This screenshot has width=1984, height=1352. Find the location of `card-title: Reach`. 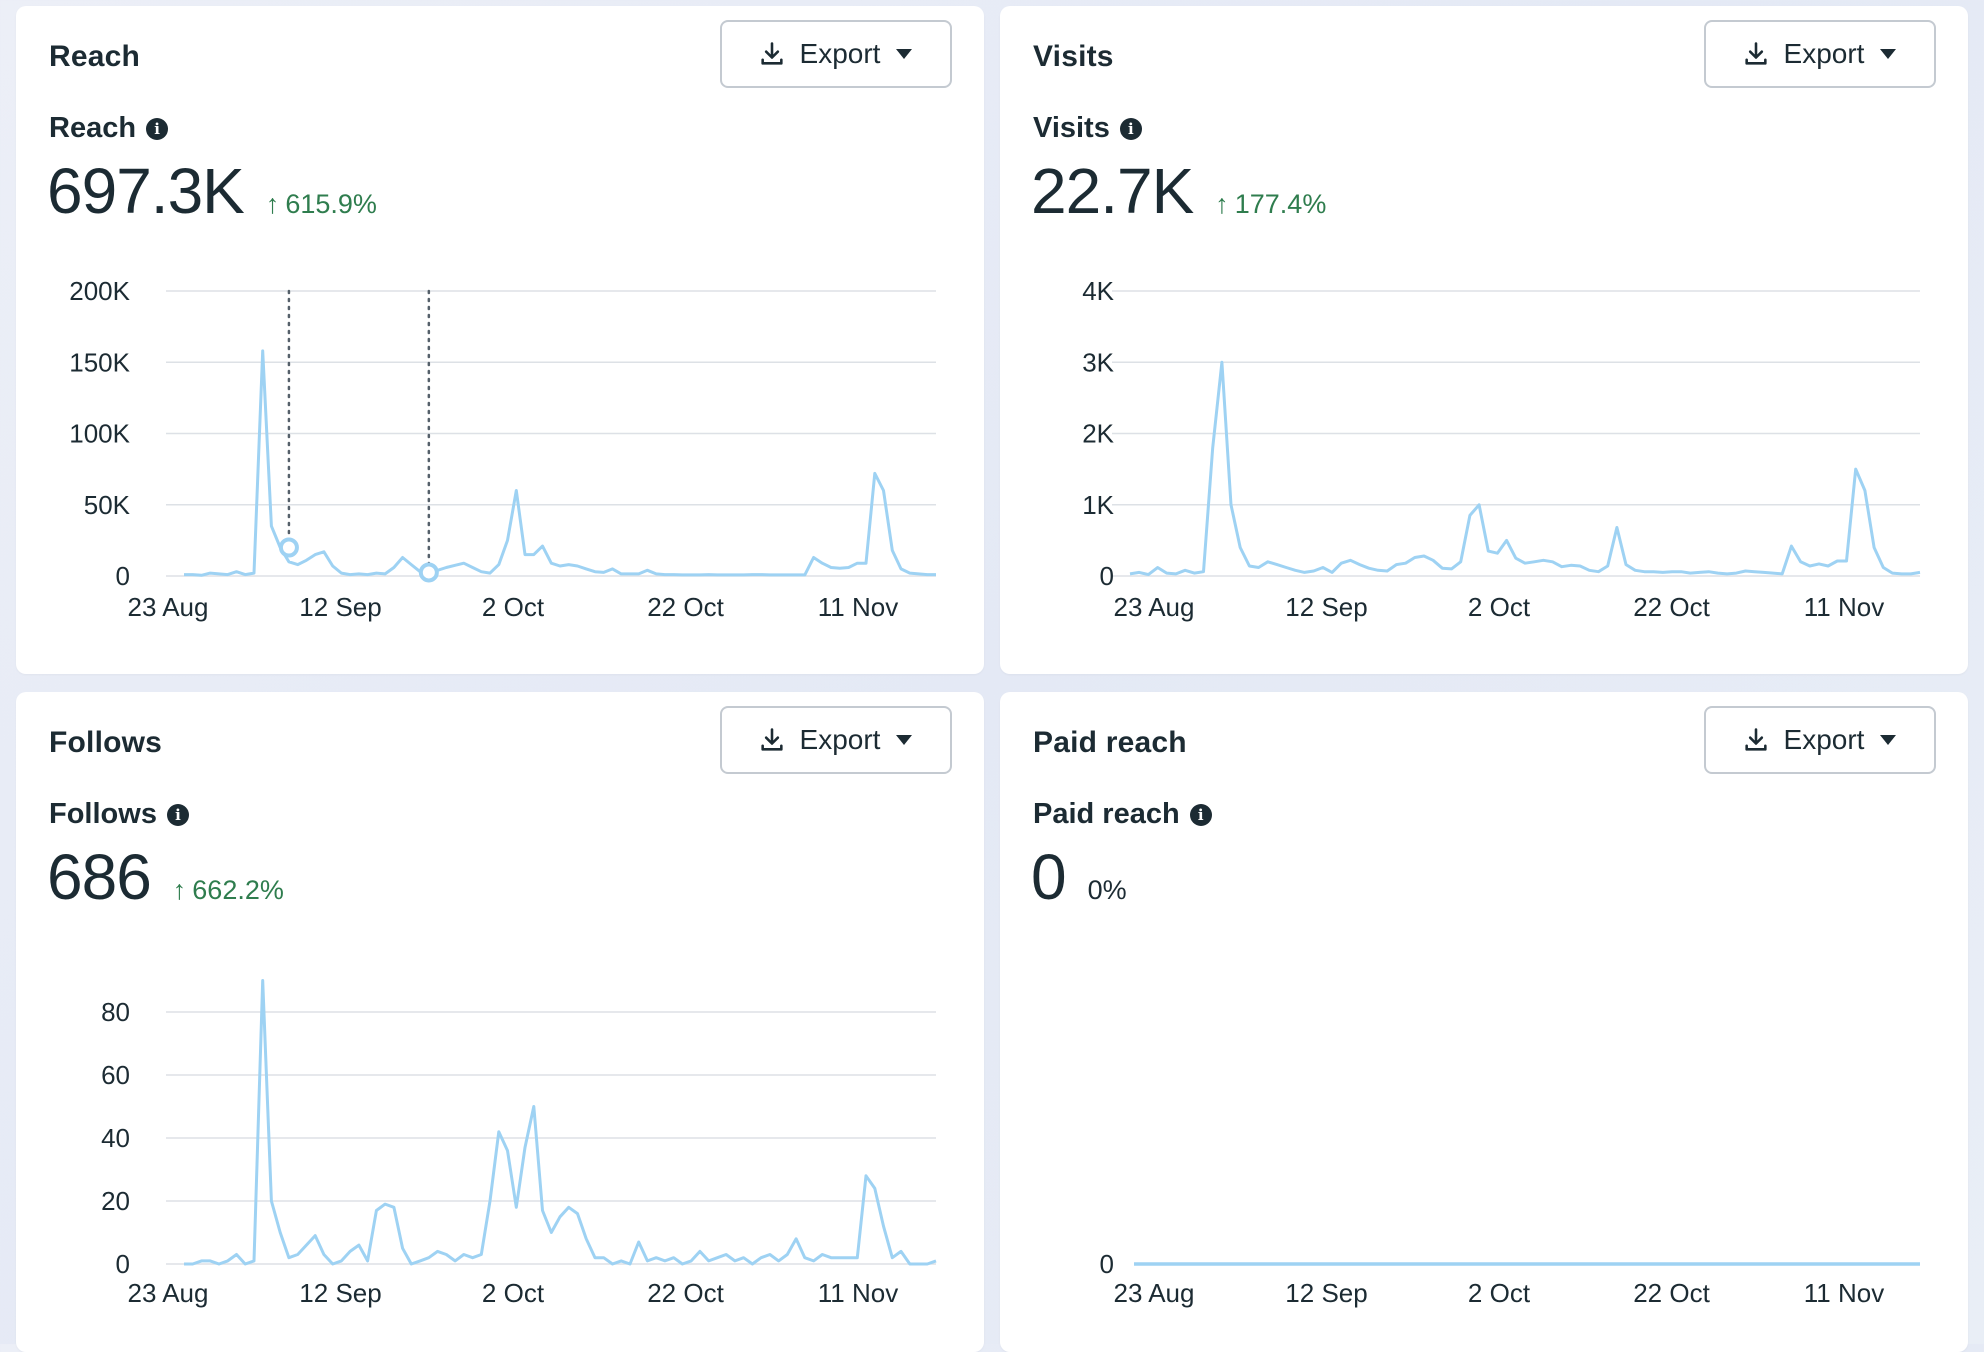

card-title: Reach is located at coordinates (95, 56).